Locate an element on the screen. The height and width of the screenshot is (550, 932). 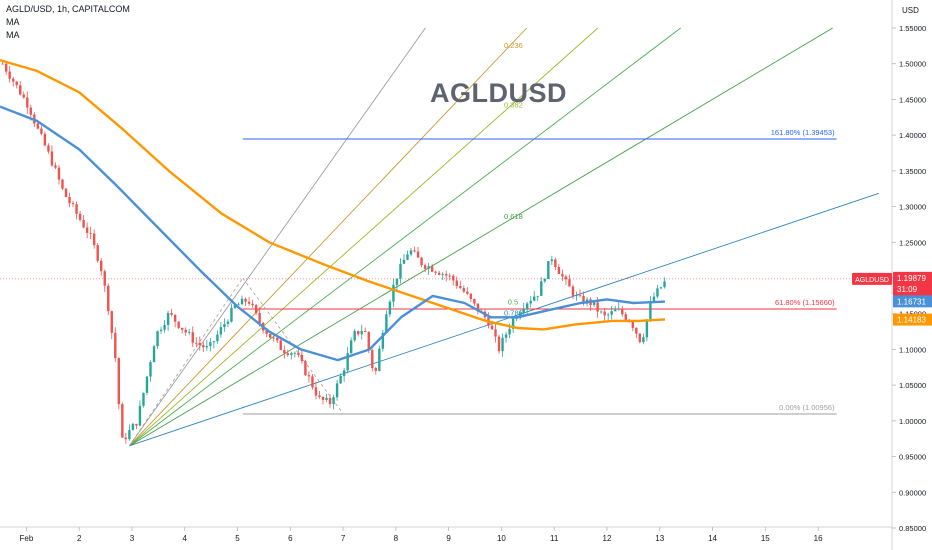
fib-level-label-0: 161.80% (1.39453) is located at coordinates (803, 132).